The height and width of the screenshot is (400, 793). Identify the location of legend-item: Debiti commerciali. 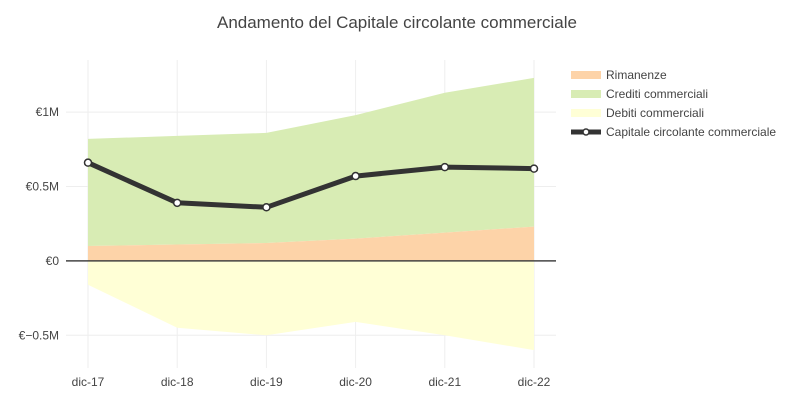
(637, 113).